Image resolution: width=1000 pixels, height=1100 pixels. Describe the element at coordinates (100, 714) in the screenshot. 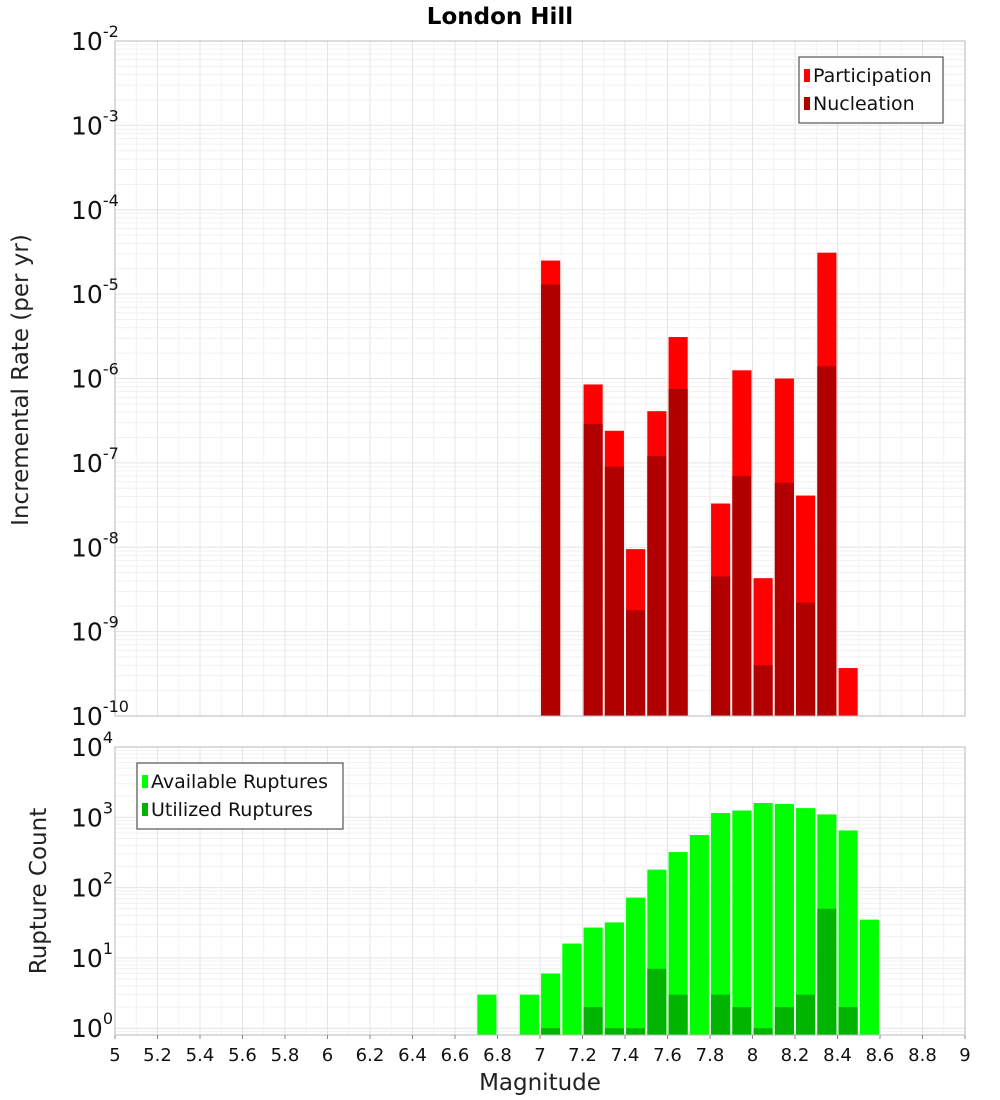

I see `y-tick-label: 10⁻¹⁰` at that location.